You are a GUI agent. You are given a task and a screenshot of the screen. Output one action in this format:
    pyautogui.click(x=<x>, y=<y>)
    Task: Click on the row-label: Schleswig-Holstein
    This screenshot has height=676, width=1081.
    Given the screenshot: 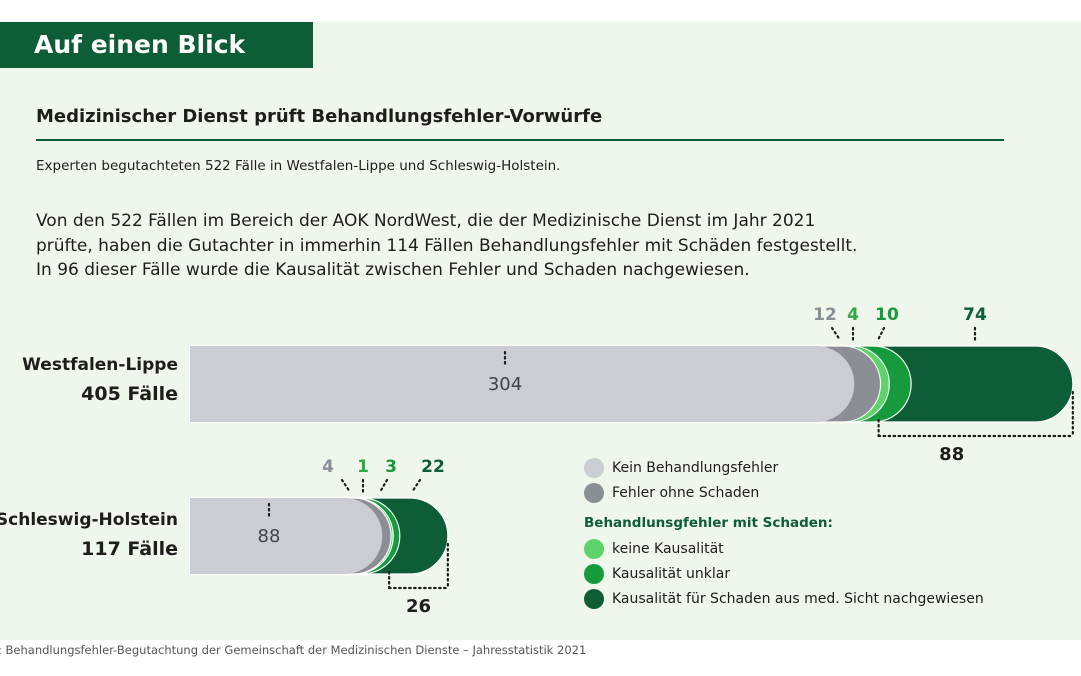 What is the action you would take?
    pyautogui.click(x=89, y=520)
    